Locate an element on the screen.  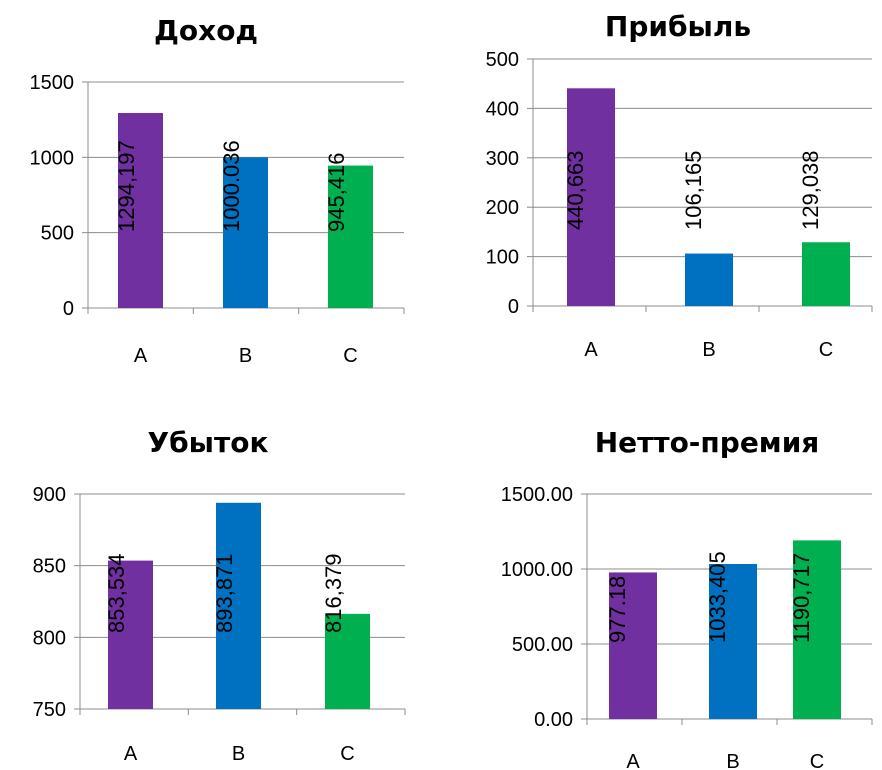
data-label-a: 853,534 is located at coordinates (116, 593).